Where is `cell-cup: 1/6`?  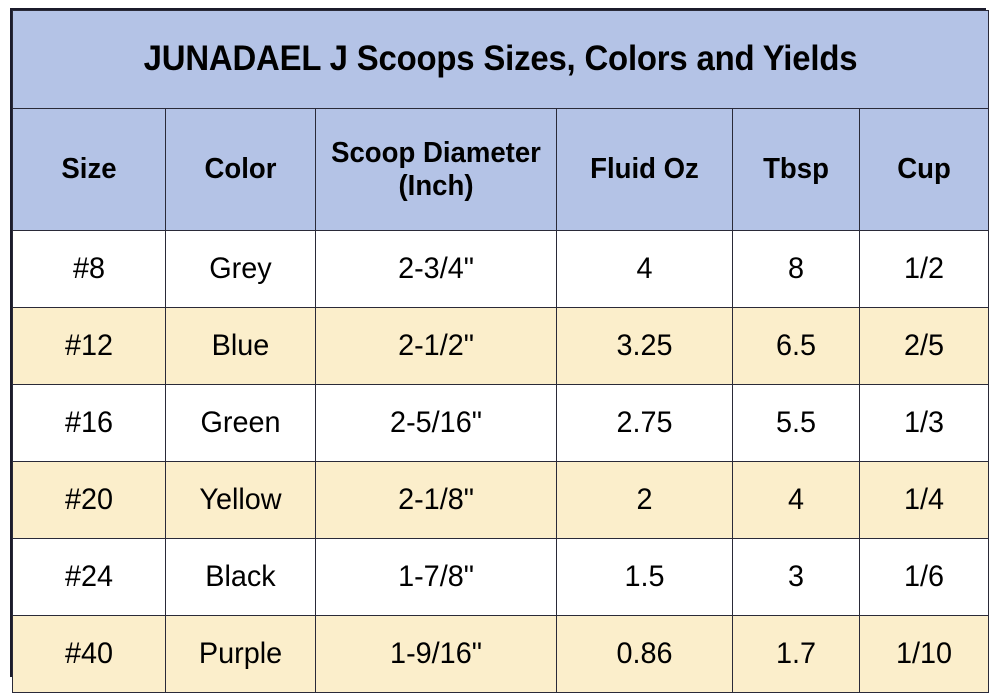 cell-cup: 1/6 is located at coordinates (924, 577).